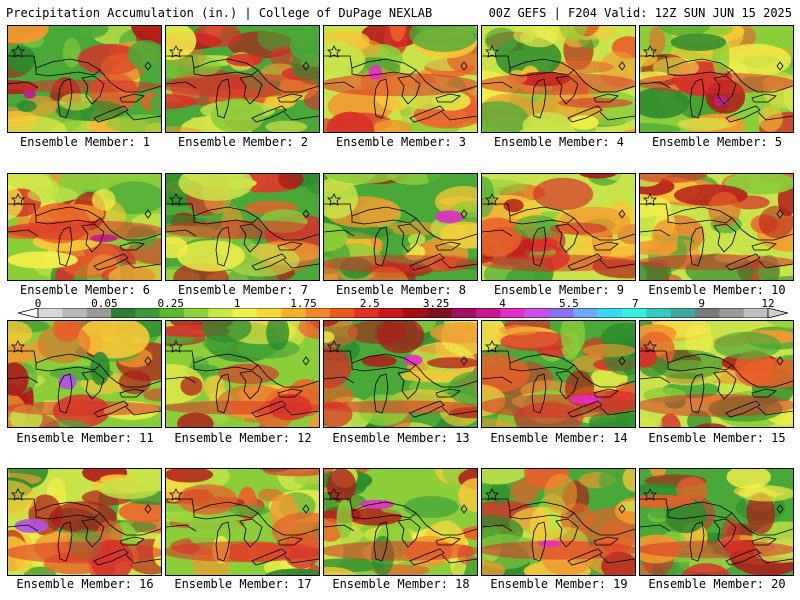  What do you see at coordinates (243, 438) in the screenshot?
I see `ensemble-member-label: Ensemble Member: 12` at bounding box center [243, 438].